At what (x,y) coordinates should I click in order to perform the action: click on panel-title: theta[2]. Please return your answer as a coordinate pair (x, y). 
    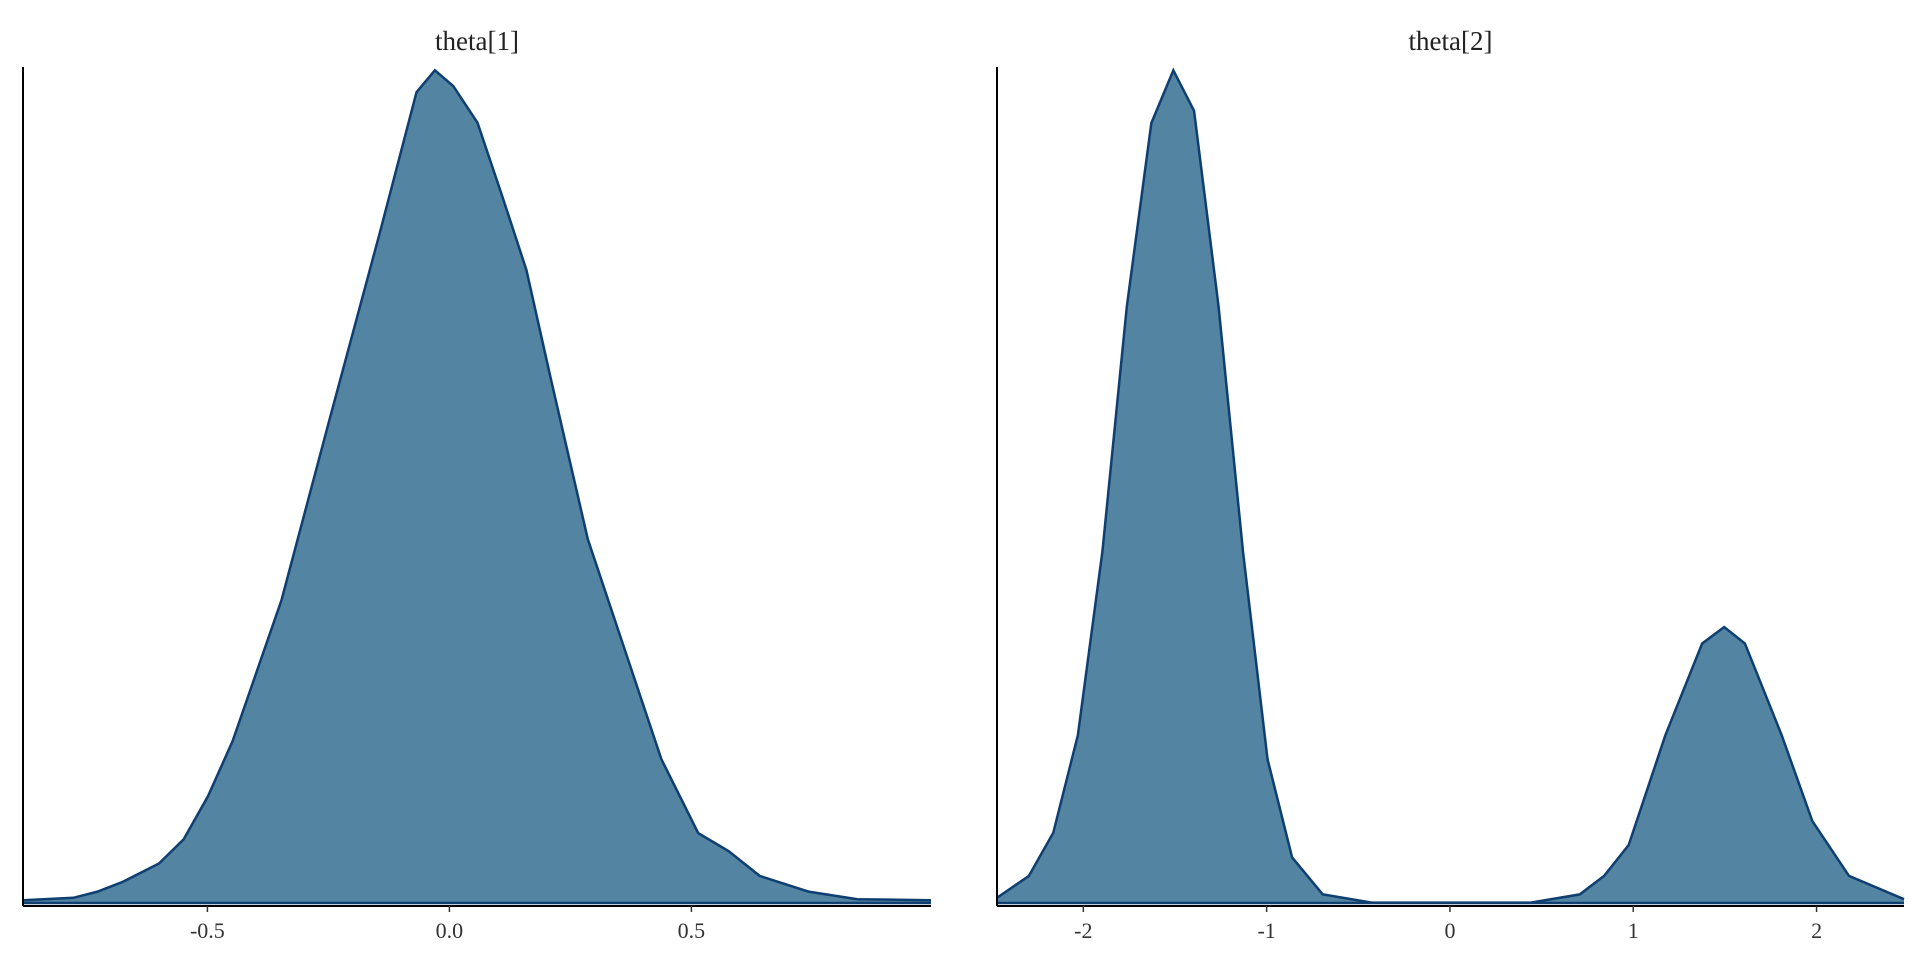
    Looking at the image, I should click on (1451, 41).